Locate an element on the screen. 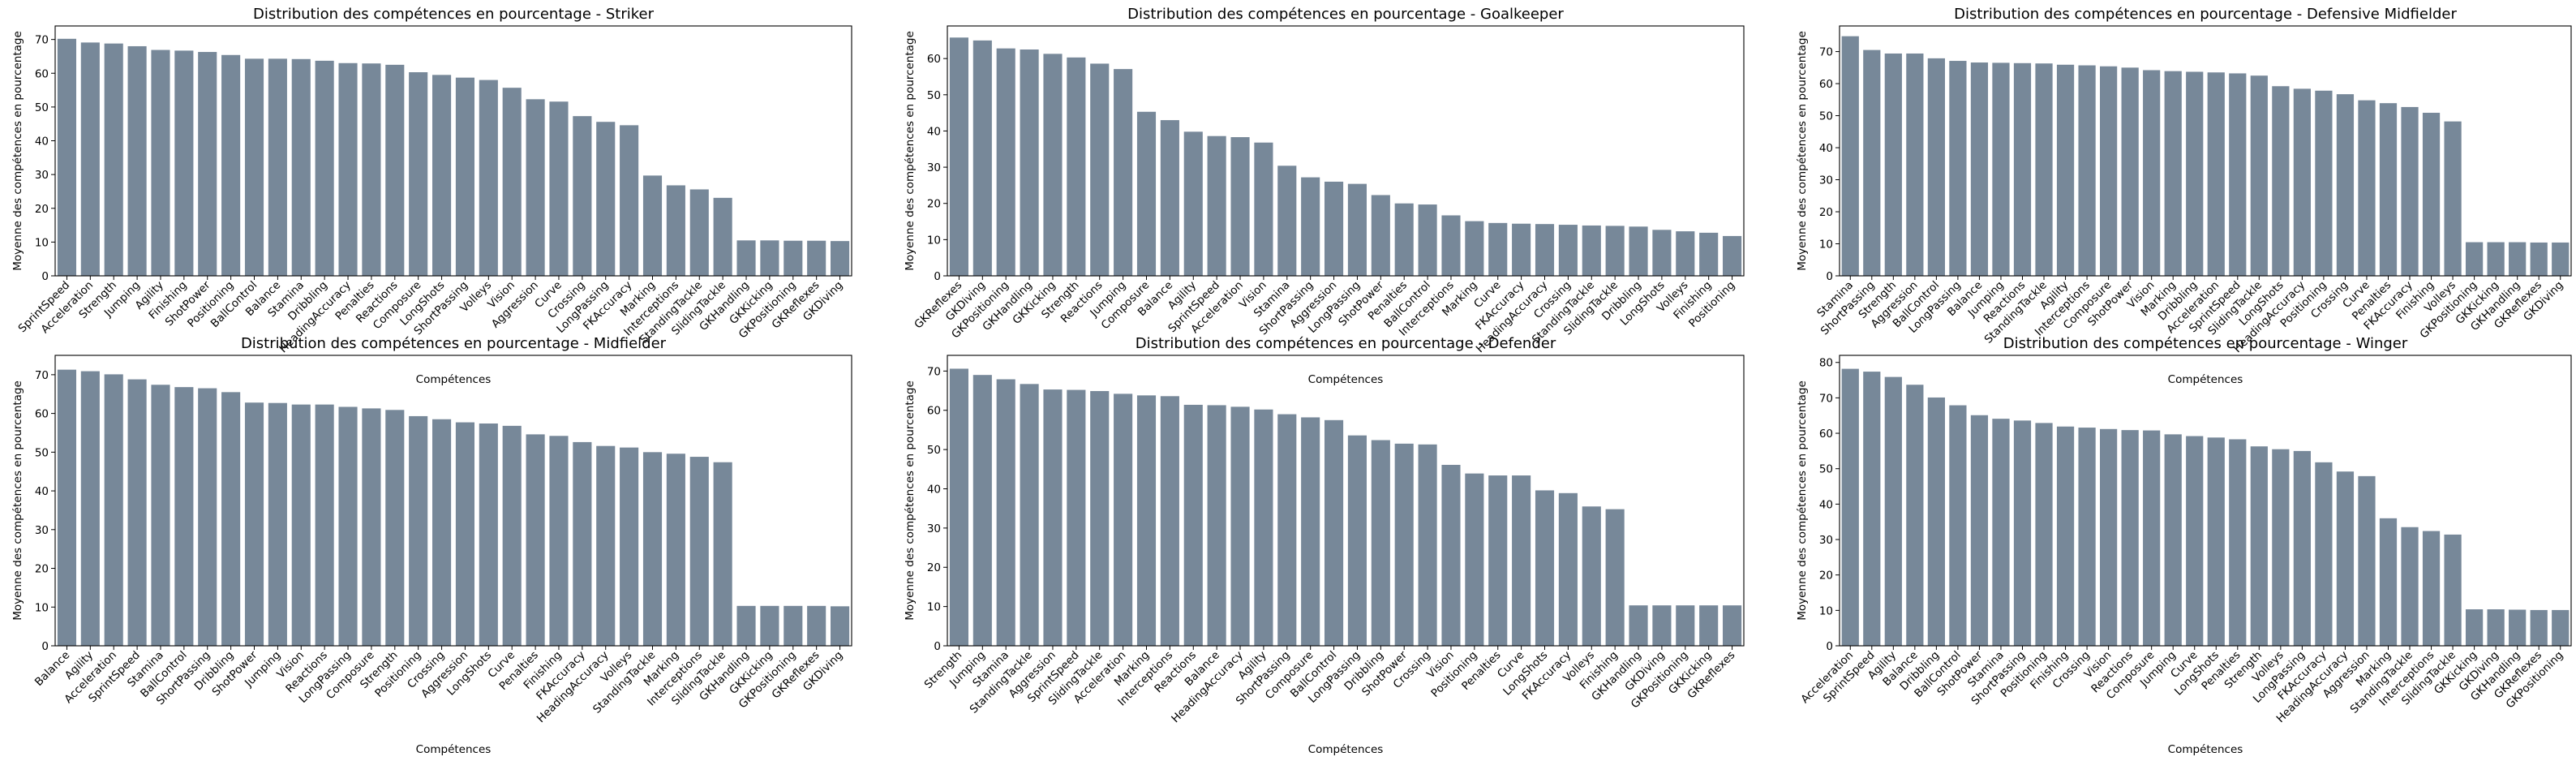 This screenshot has height=761, width=2576. bar-Acceleration is located at coordinates (1850, 507).